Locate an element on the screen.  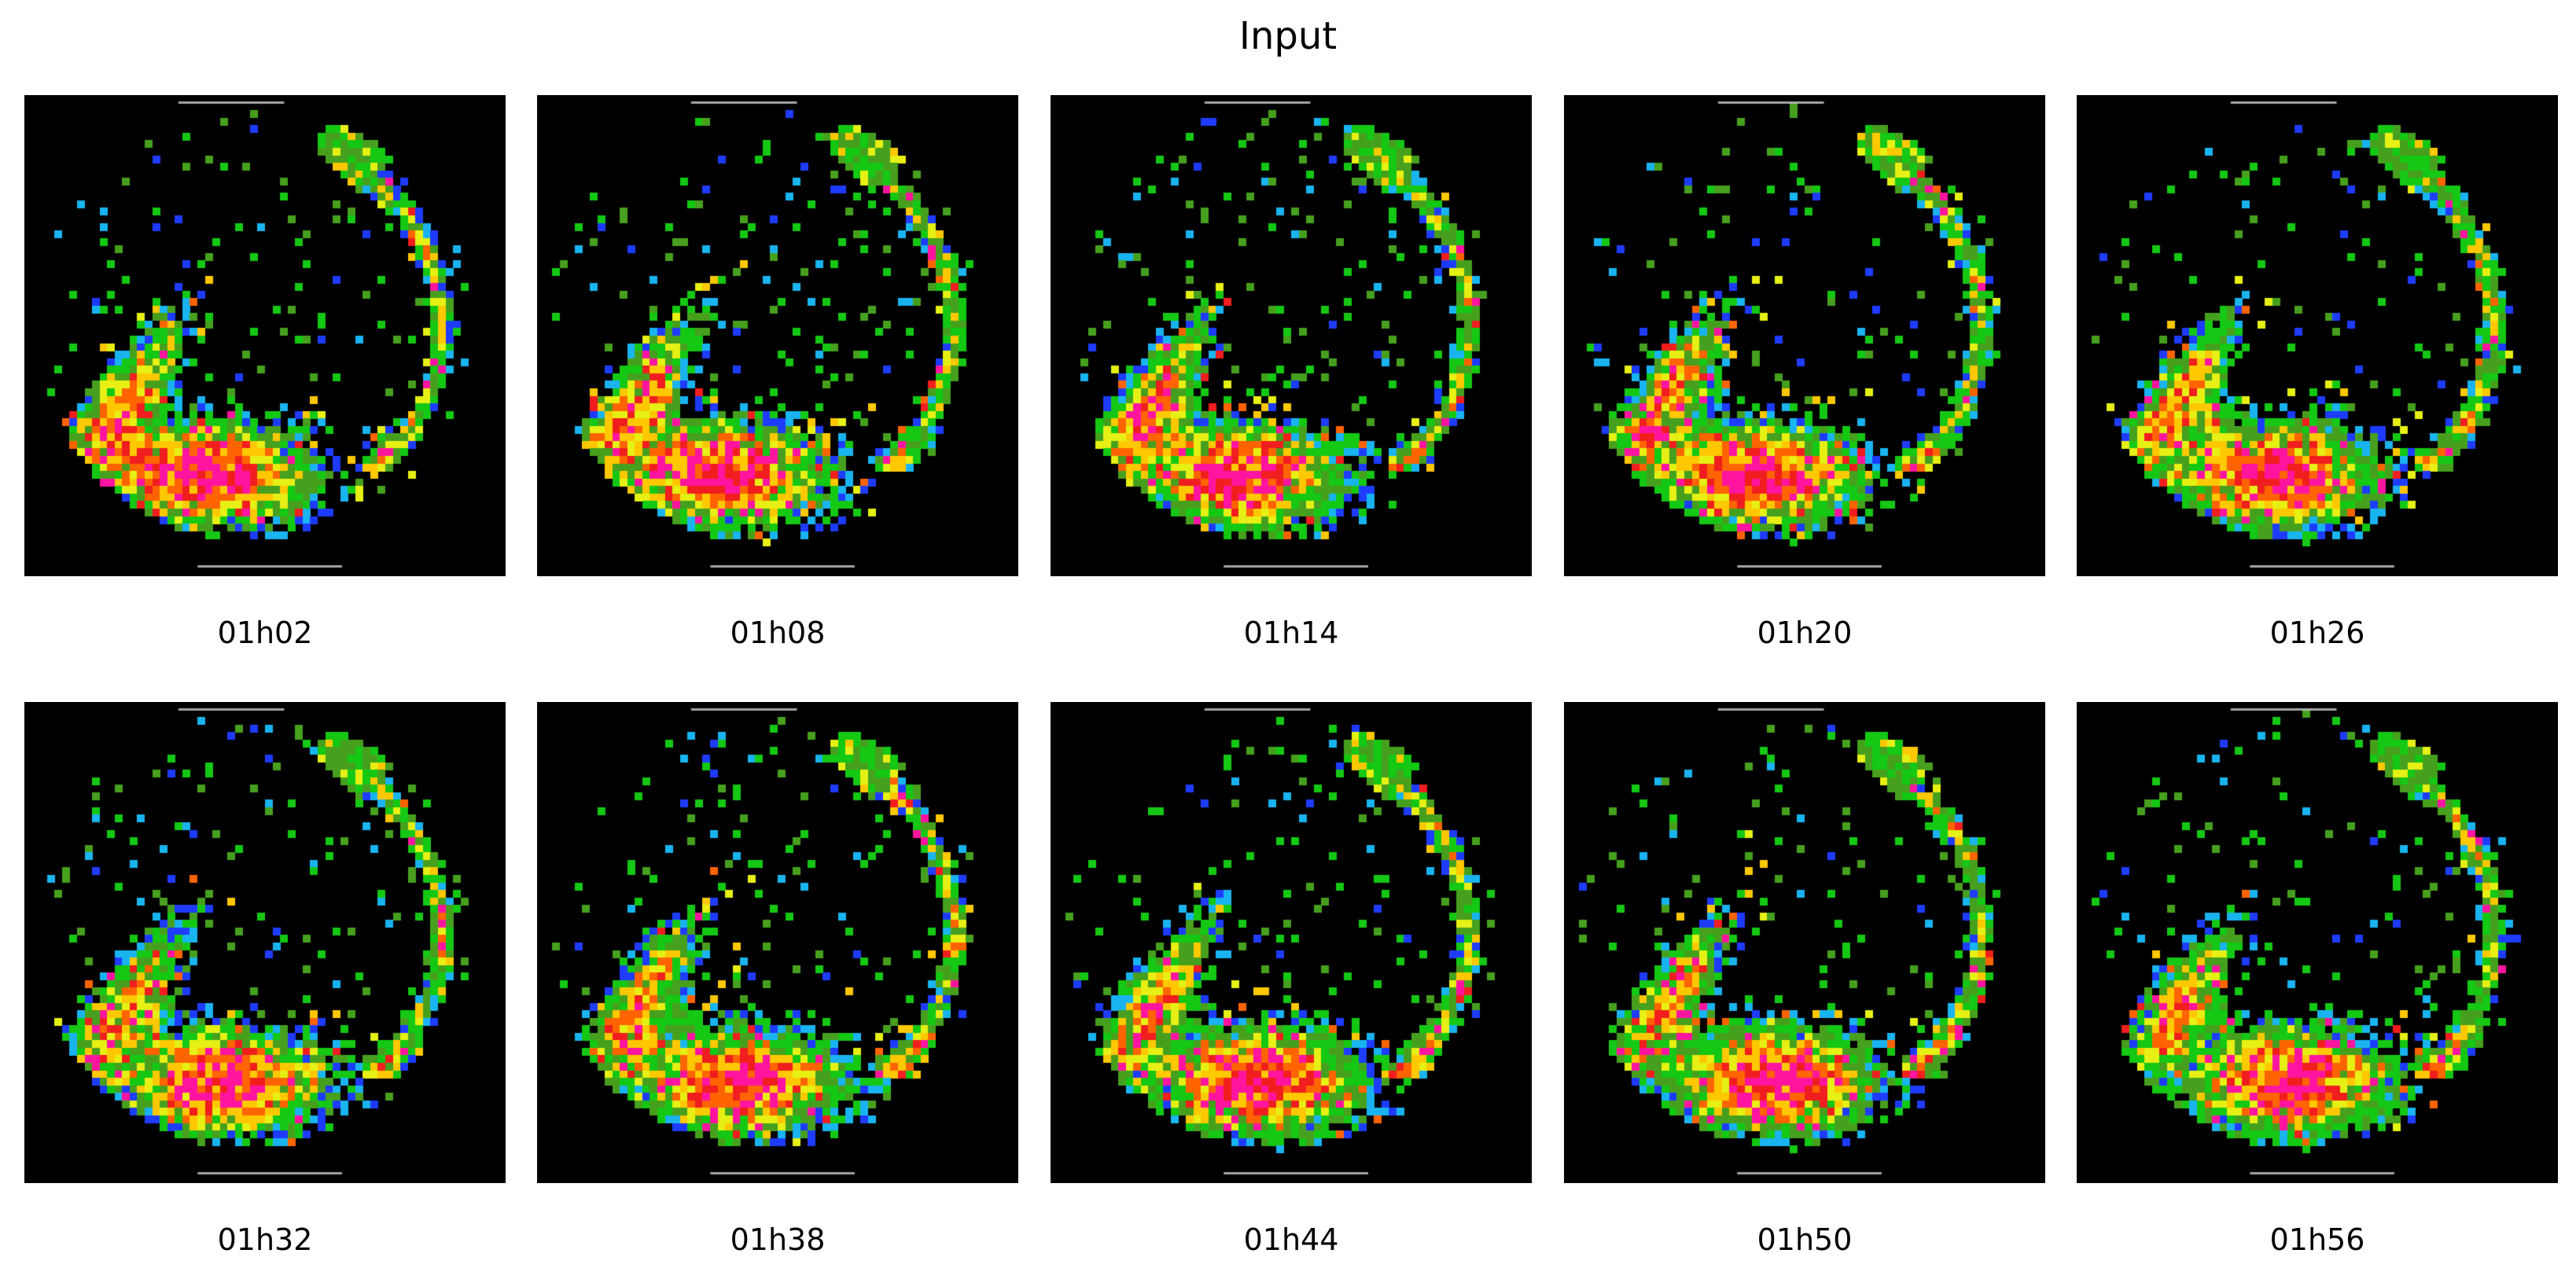
frame-time-label: 01h08 is located at coordinates (778, 633).